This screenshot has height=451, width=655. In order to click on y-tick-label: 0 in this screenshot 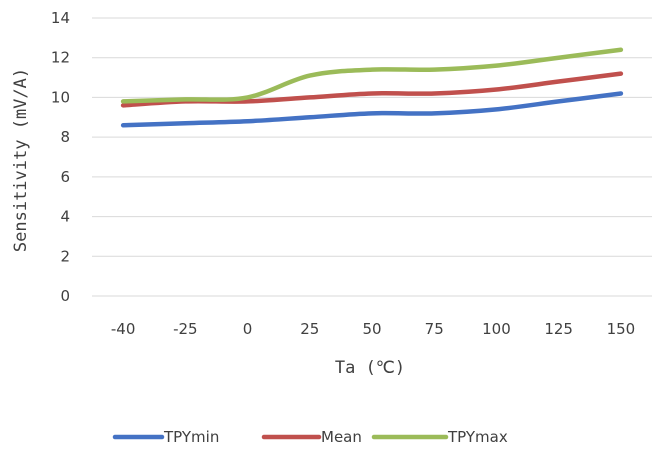, I will do `click(65, 296)`.